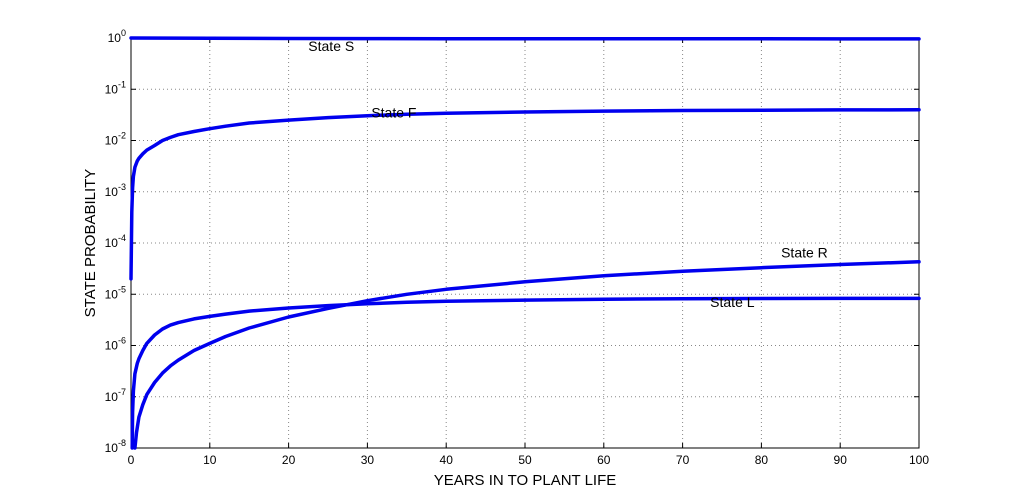  What do you see at coordinates (131, 460) in the screenshot?
I see `x-tick-label: 0` at bounding box center [131, 460].